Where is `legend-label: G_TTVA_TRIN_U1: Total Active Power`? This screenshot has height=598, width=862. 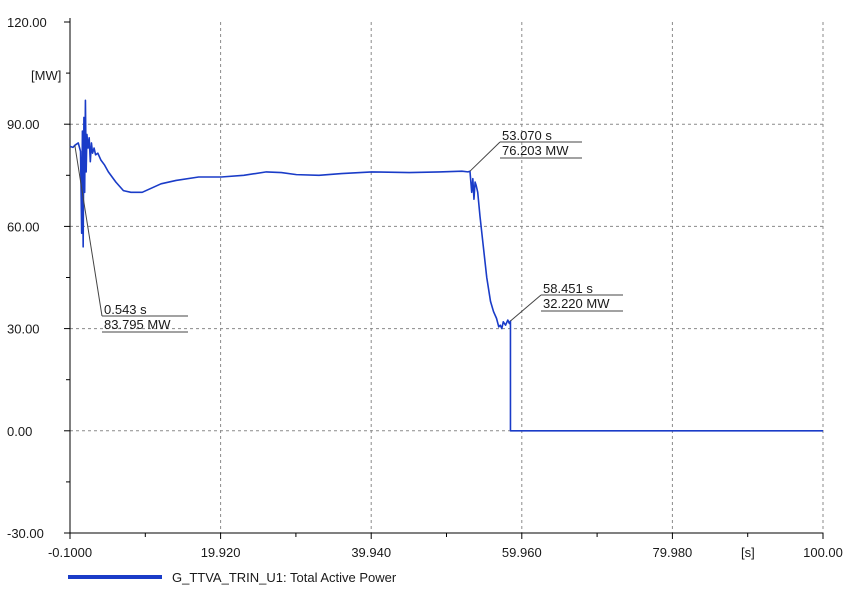
legend-label: G_TTVA_TRIN_U1: Total Active Power is located at coordinates (284, 577).